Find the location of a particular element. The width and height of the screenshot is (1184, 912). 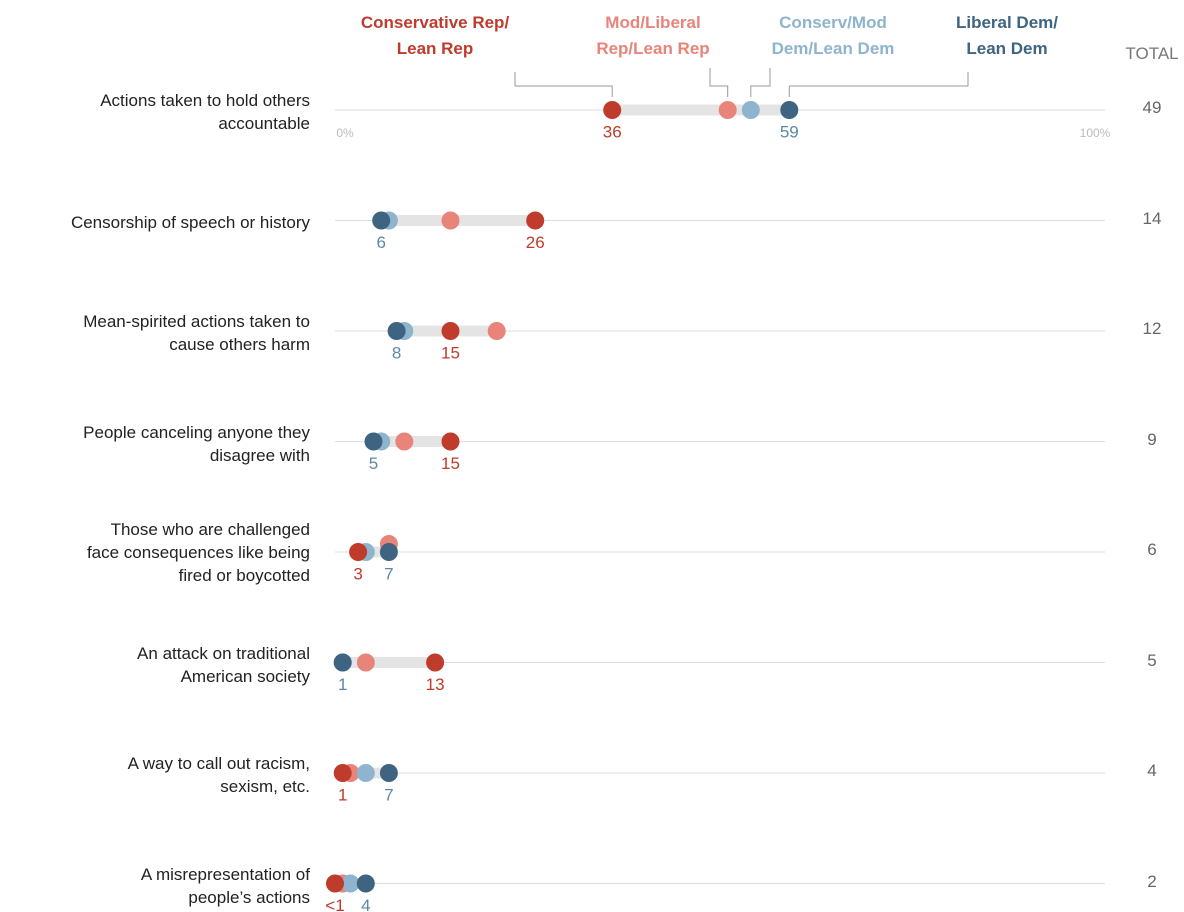

total-value: 49 is located at coordinates (1152, 107).